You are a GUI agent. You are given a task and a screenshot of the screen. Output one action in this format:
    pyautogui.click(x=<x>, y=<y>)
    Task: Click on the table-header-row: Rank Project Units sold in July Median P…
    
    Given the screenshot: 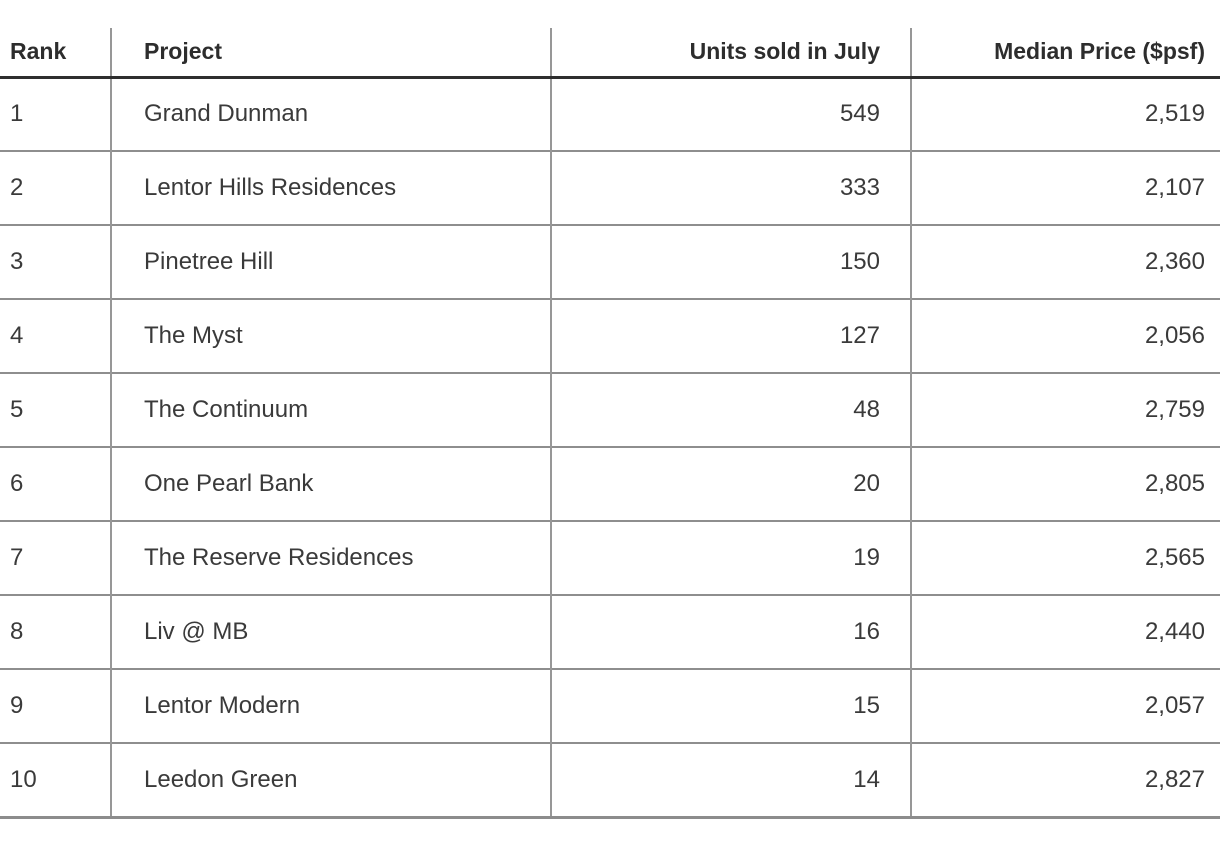 What is the action you would take?
    pyautogui.click(x=610, y=53)
    